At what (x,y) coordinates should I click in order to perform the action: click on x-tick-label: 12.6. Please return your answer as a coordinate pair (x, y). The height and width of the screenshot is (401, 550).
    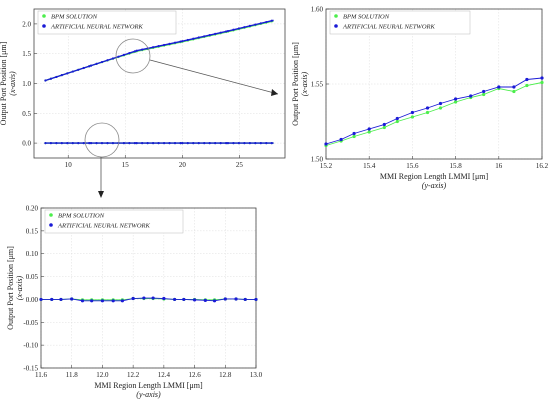
    Looking at the image, I should click on (194, 375).